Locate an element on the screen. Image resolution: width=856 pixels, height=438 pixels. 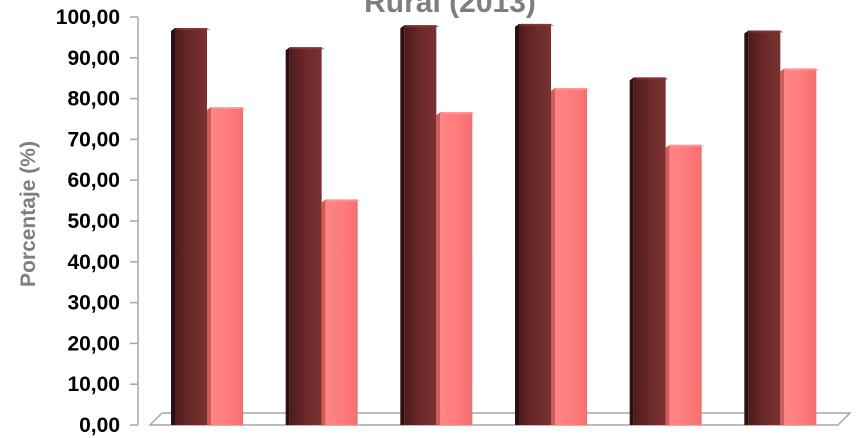
y-tick-label: 80,00 is located at coordinates (93, 99).